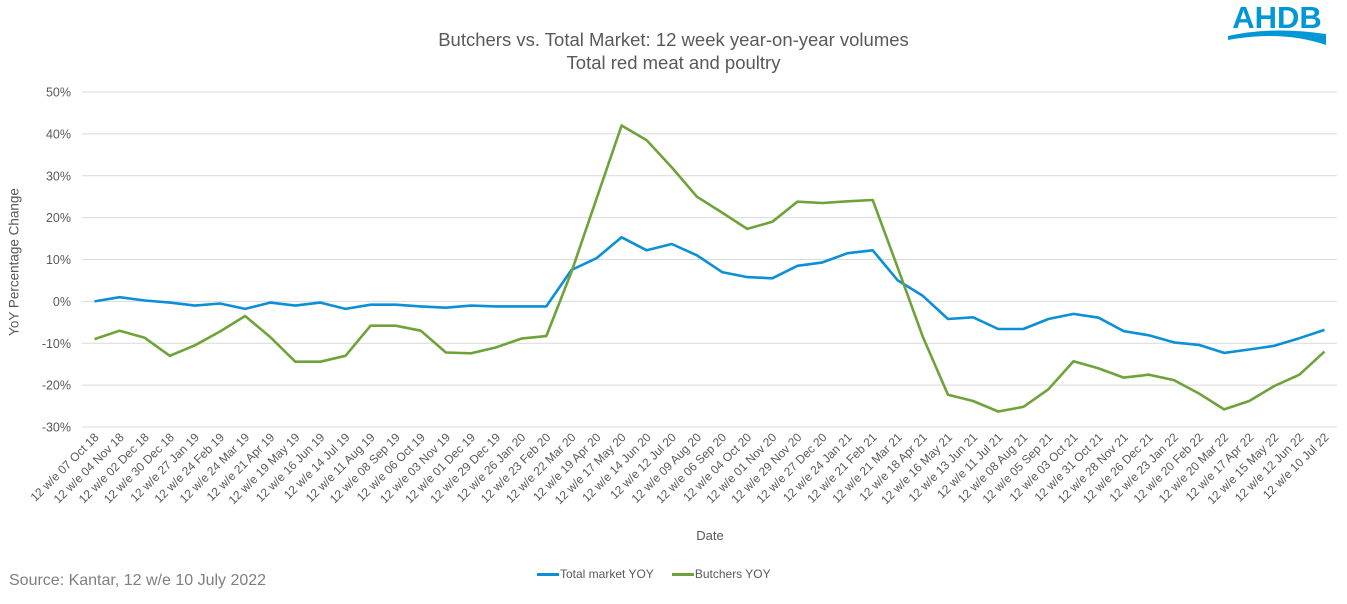 Image resolution: width=1347 pixels, height=604 pixels. I want to click on y-tick-label: 10%, so click(58, 260).